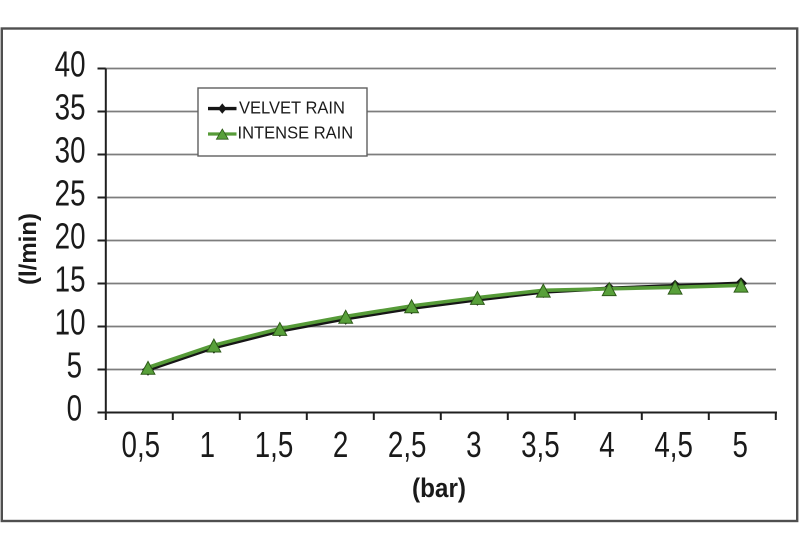 This screenshot has width=800, height=533. What do you see at coordinates (70, 193) in the screenshot?
I see `svg-text: 25` at bounding box center [70, 193].